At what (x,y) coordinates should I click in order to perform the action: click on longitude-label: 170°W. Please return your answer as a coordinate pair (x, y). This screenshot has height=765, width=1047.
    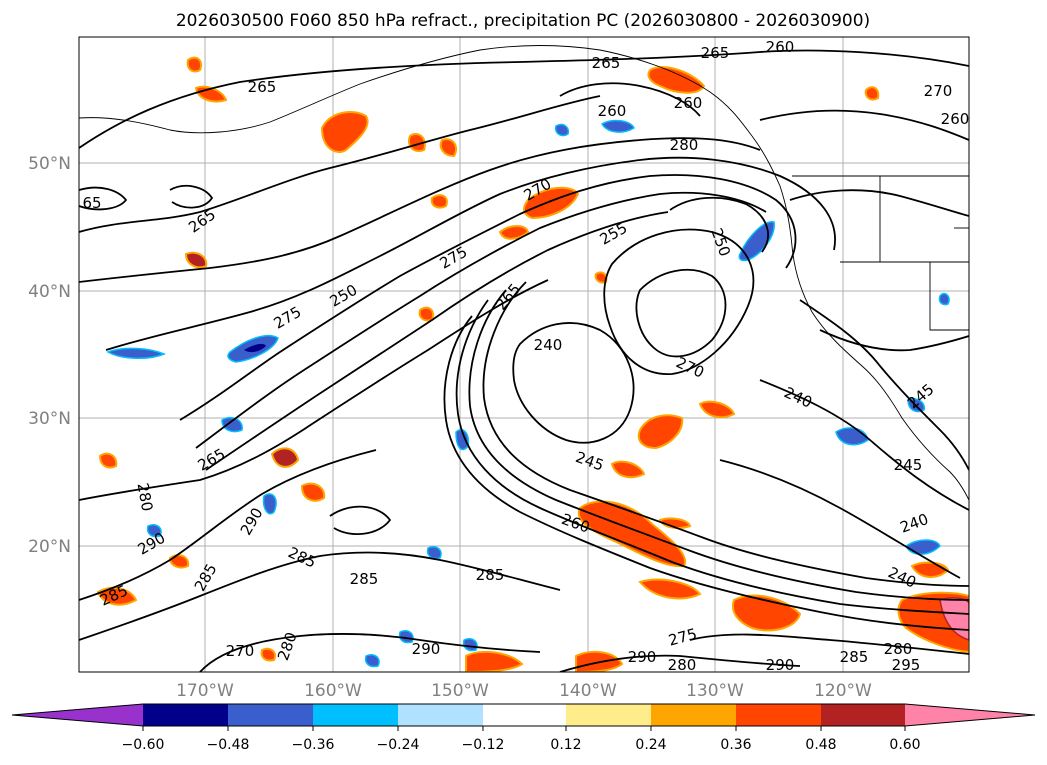
    Looking at the image, I should click on (205, 691).